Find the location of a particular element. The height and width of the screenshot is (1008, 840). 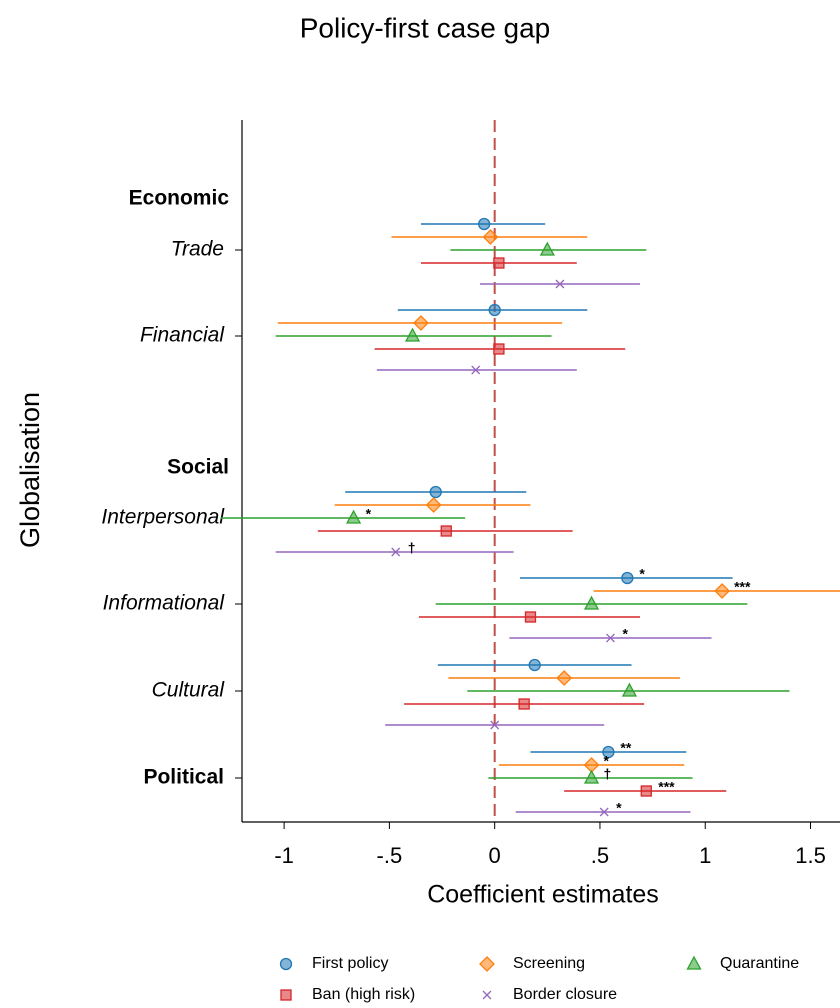

x-axis-label: Coefficient estimates is located at coordinates (543, 895).